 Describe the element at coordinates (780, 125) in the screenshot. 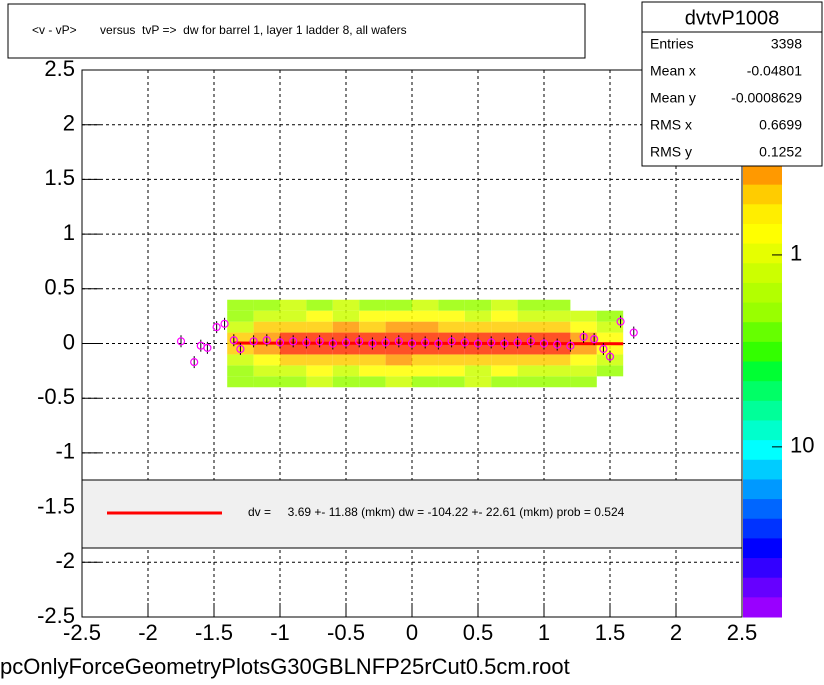

I see `stats-value: 0.6699` at that location.